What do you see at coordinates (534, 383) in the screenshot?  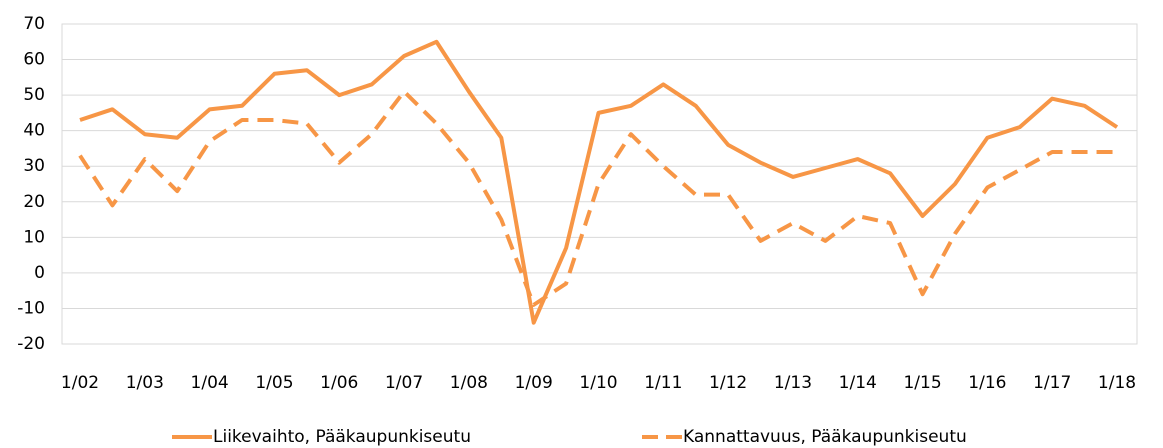 I see `x-tick-label: 1/09` at bounding box center [534, 383].